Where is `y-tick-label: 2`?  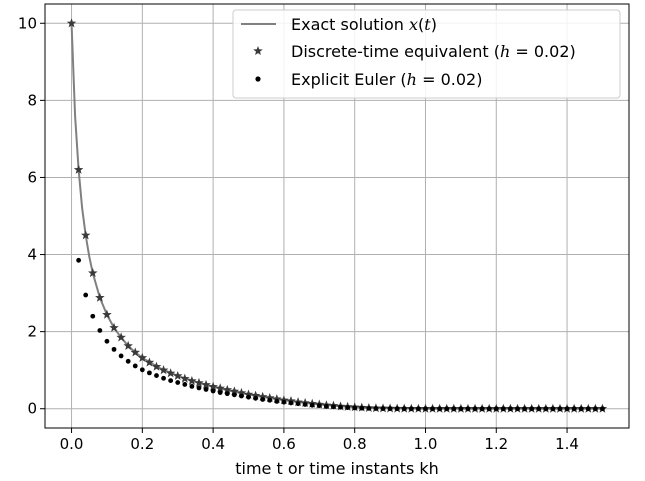 y-tick-label: 2 is located at coordinates (32, 332).